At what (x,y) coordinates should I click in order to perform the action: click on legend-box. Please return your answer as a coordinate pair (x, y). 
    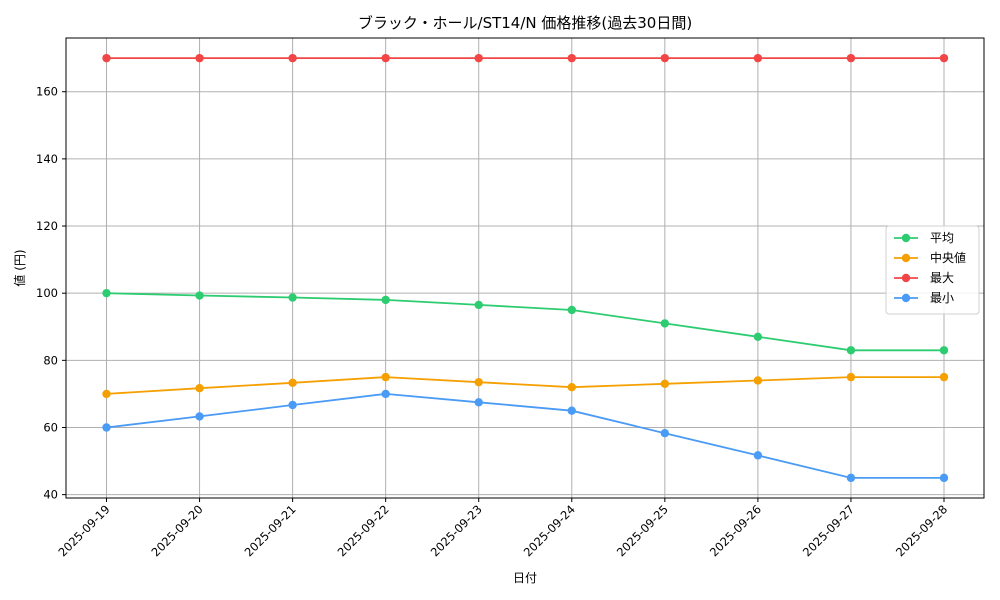
    Looking at the image, I should click on (932, 270).